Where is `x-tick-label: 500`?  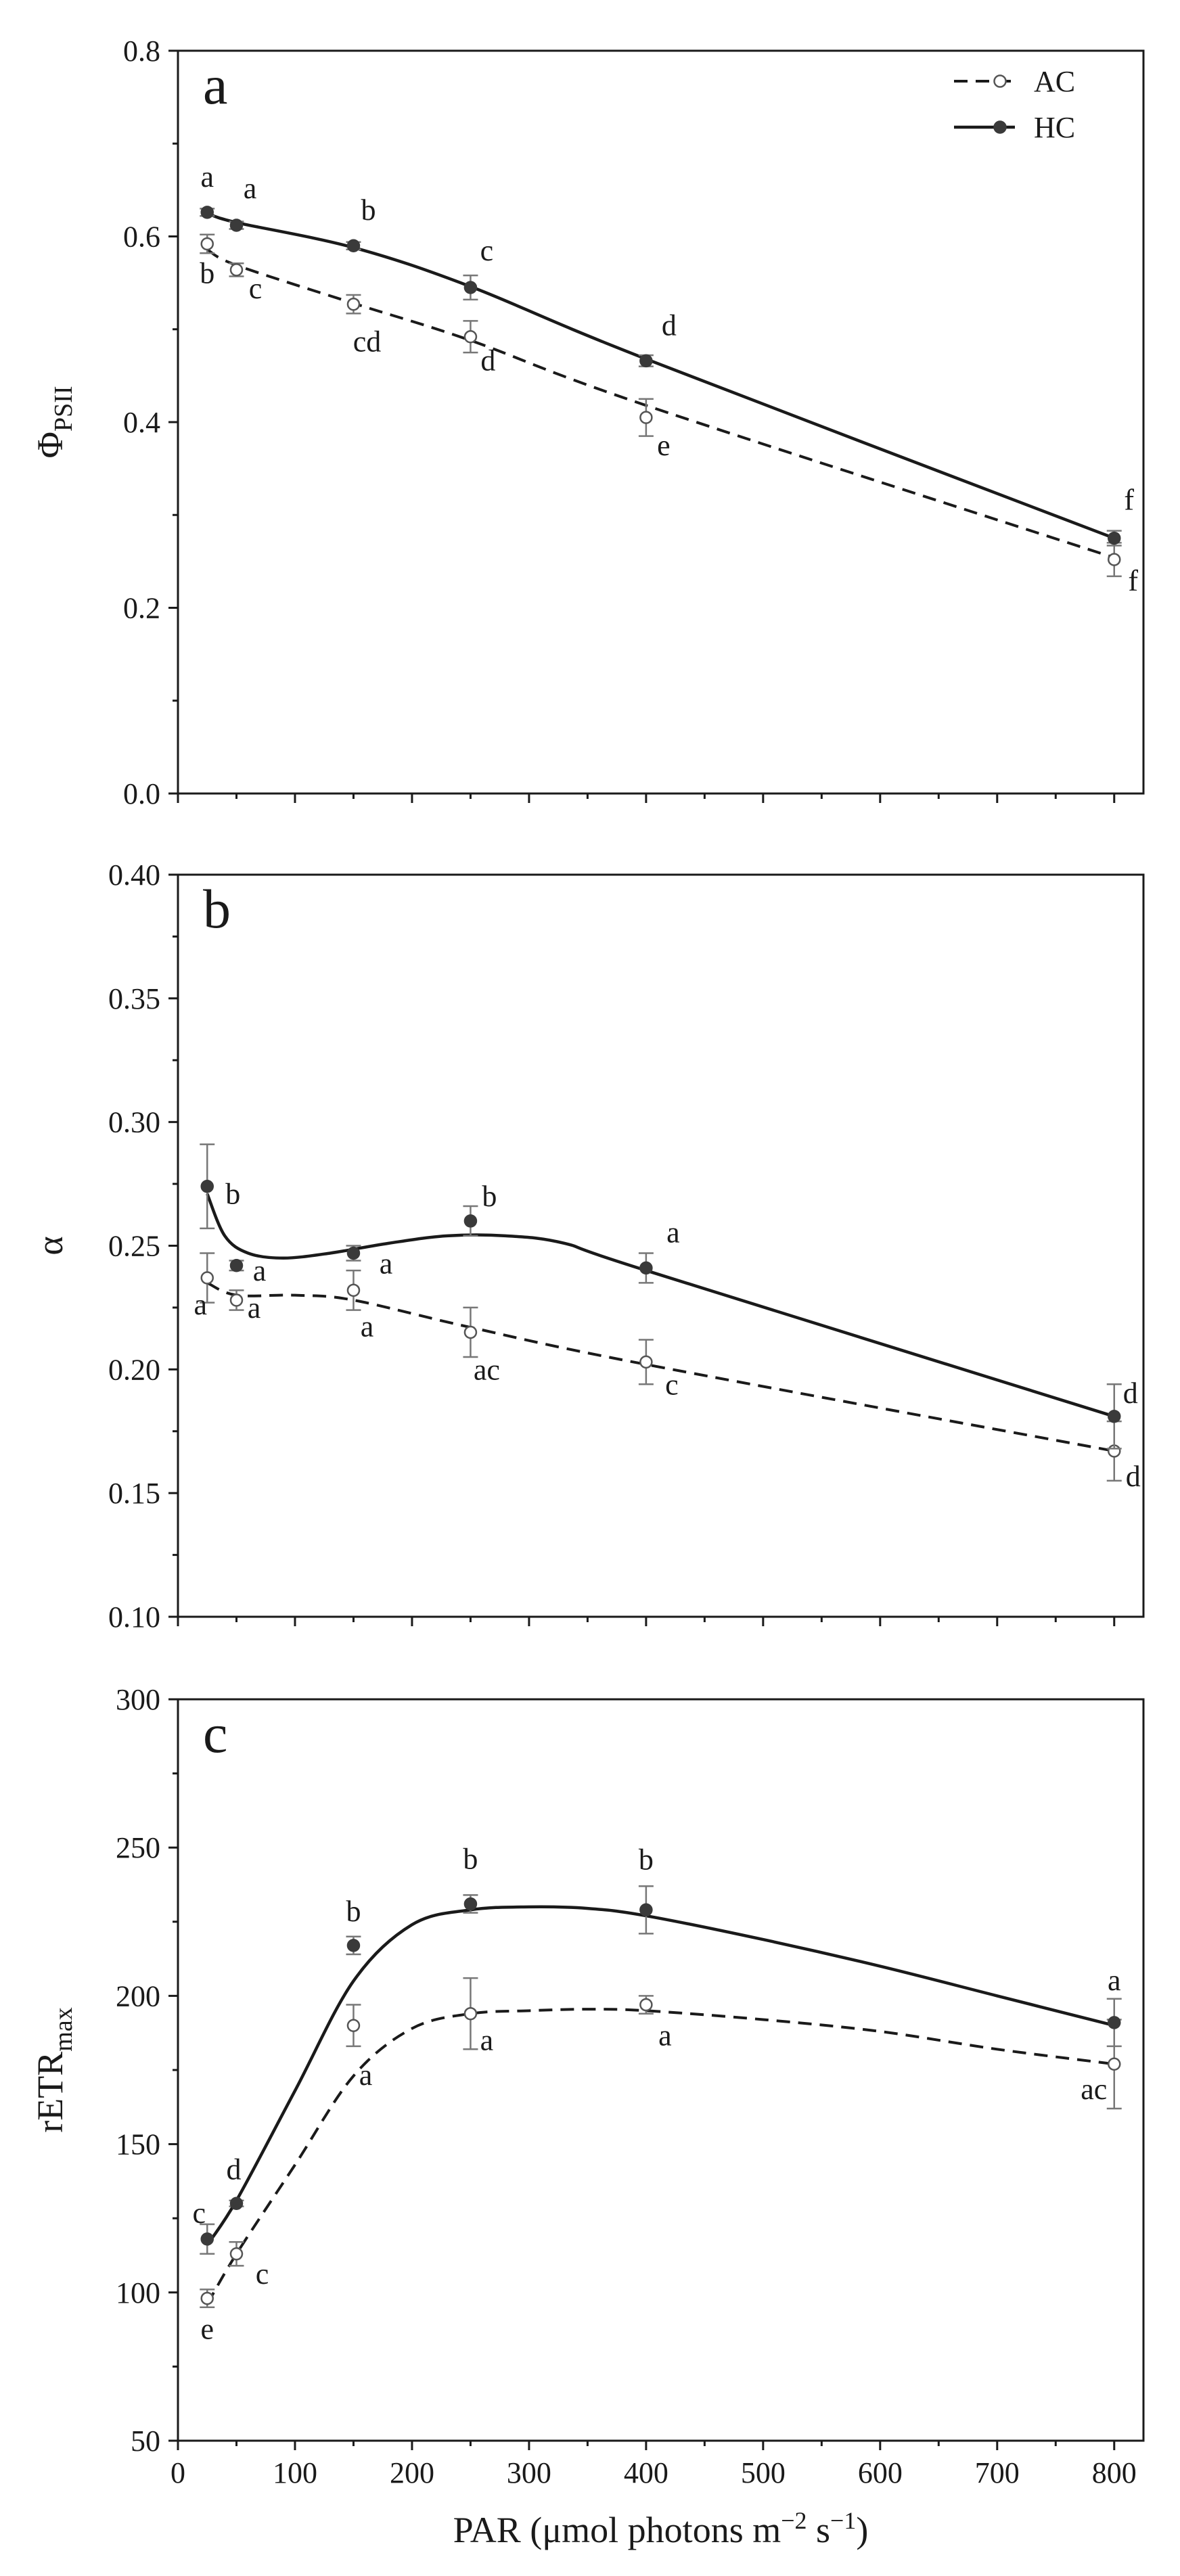 x-tick-label: 500 is located at coordinates (763, 2472).